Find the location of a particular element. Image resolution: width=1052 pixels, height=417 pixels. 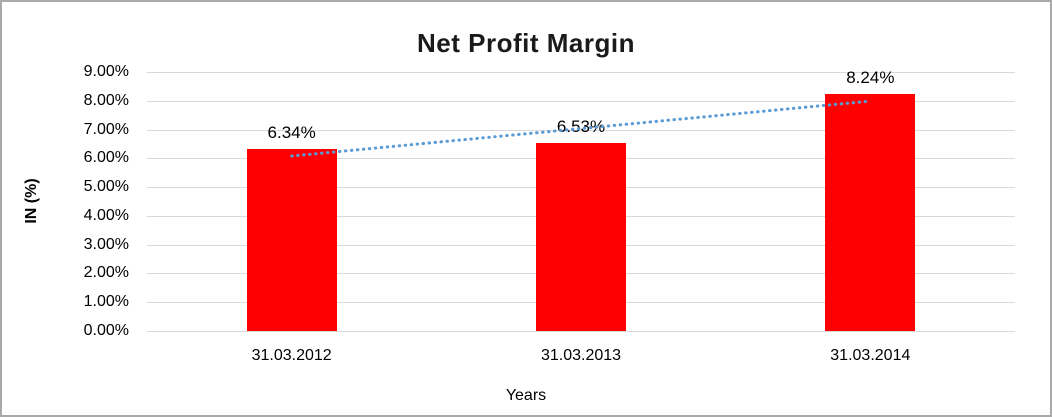

y-tick-label: 0.00% is located at coordinates (106, 330).